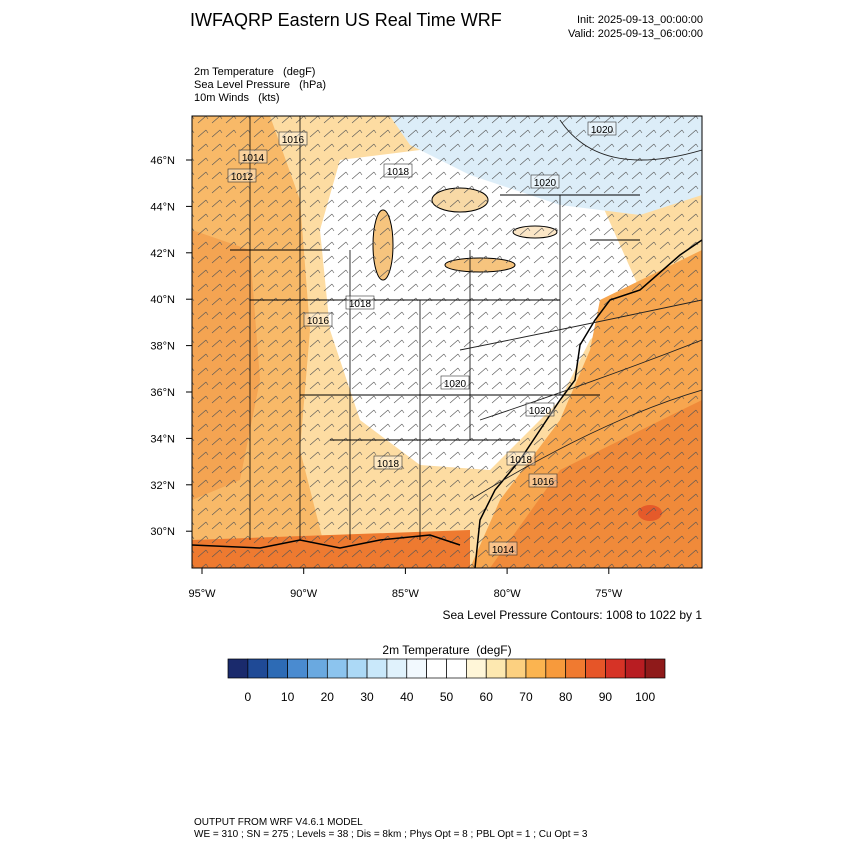 The height and width of the screenshot is (855, 850). What do you see at coordinates (635, 34) in the screenshot?
I see `valid-time: Valid: 2025-09-13_06:00:00` at bounding box center [635, 34].